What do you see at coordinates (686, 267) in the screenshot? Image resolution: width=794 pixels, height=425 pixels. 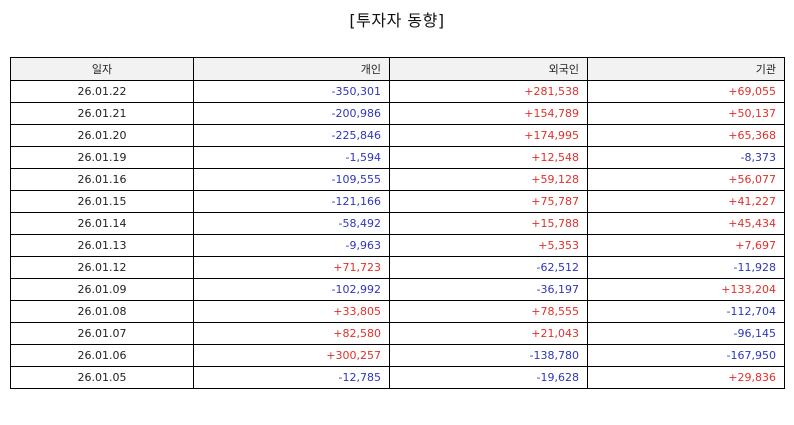 I see `institution-cell: -11,928` at bounding box center [686, 267].